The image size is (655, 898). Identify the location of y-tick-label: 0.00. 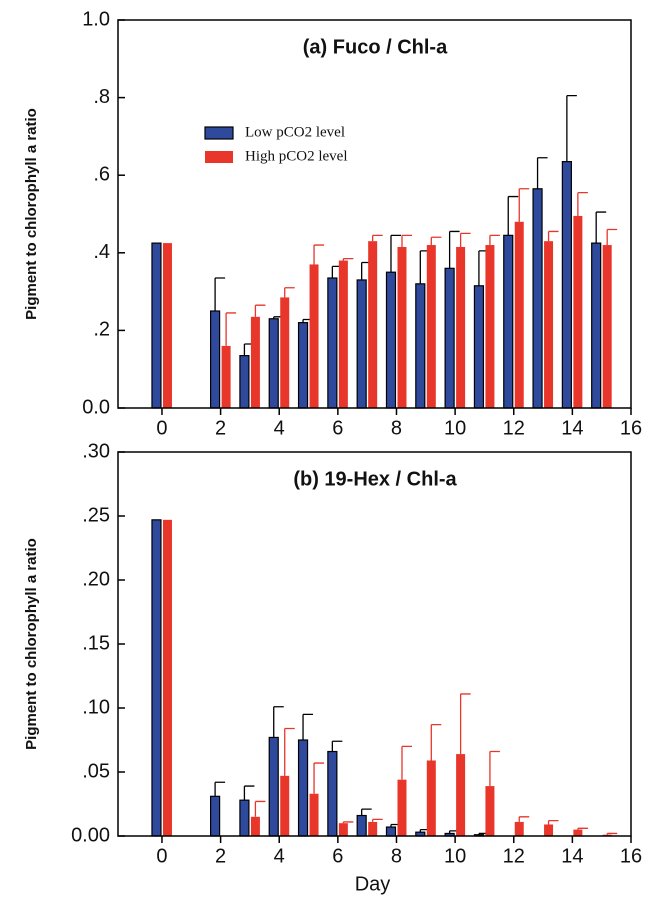
(90, 835).